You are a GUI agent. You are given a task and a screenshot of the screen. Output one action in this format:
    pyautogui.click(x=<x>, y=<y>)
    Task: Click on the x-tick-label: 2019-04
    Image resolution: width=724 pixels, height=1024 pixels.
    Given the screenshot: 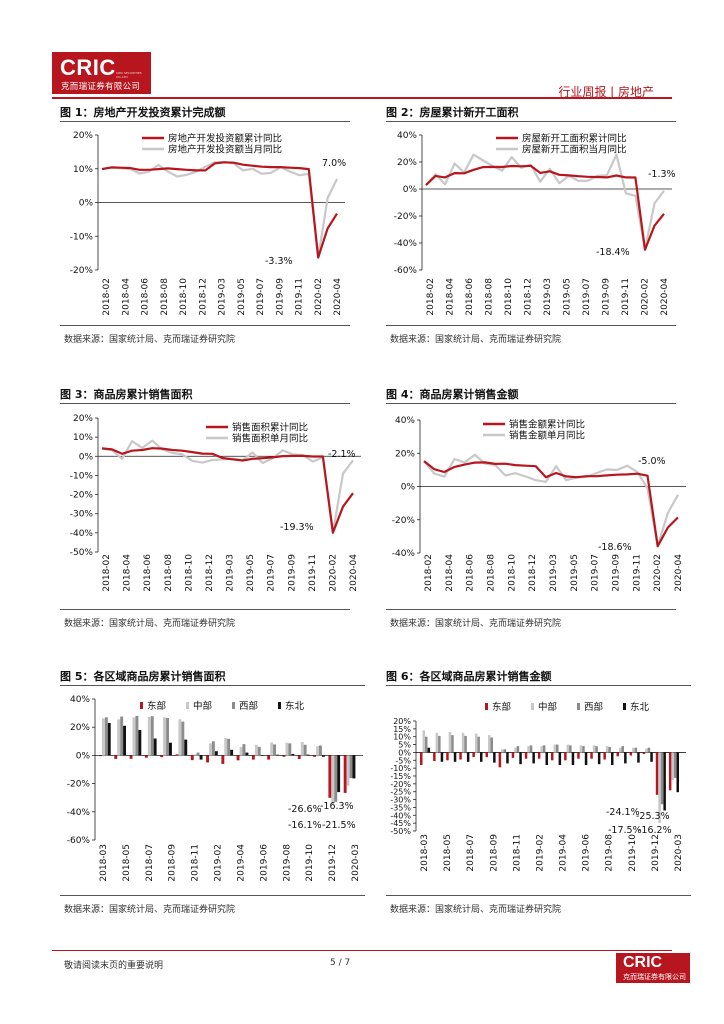 What is the action you would take?
    pyautogui.click(x=241, y=863)
    